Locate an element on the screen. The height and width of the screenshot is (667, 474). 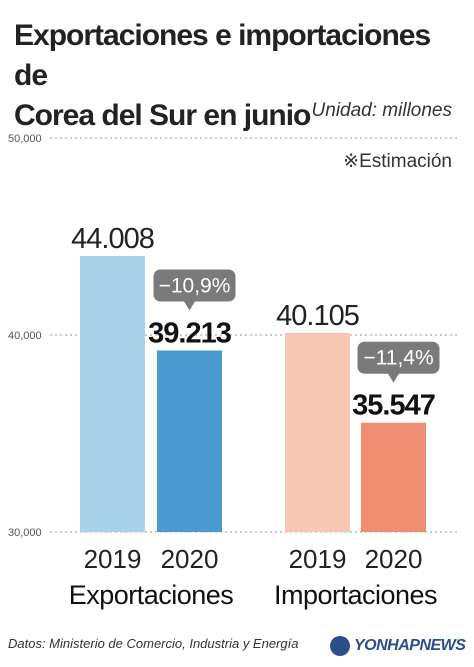
title-line-1: Exportaciones e importaciones de is located at coordinates (222, 55).